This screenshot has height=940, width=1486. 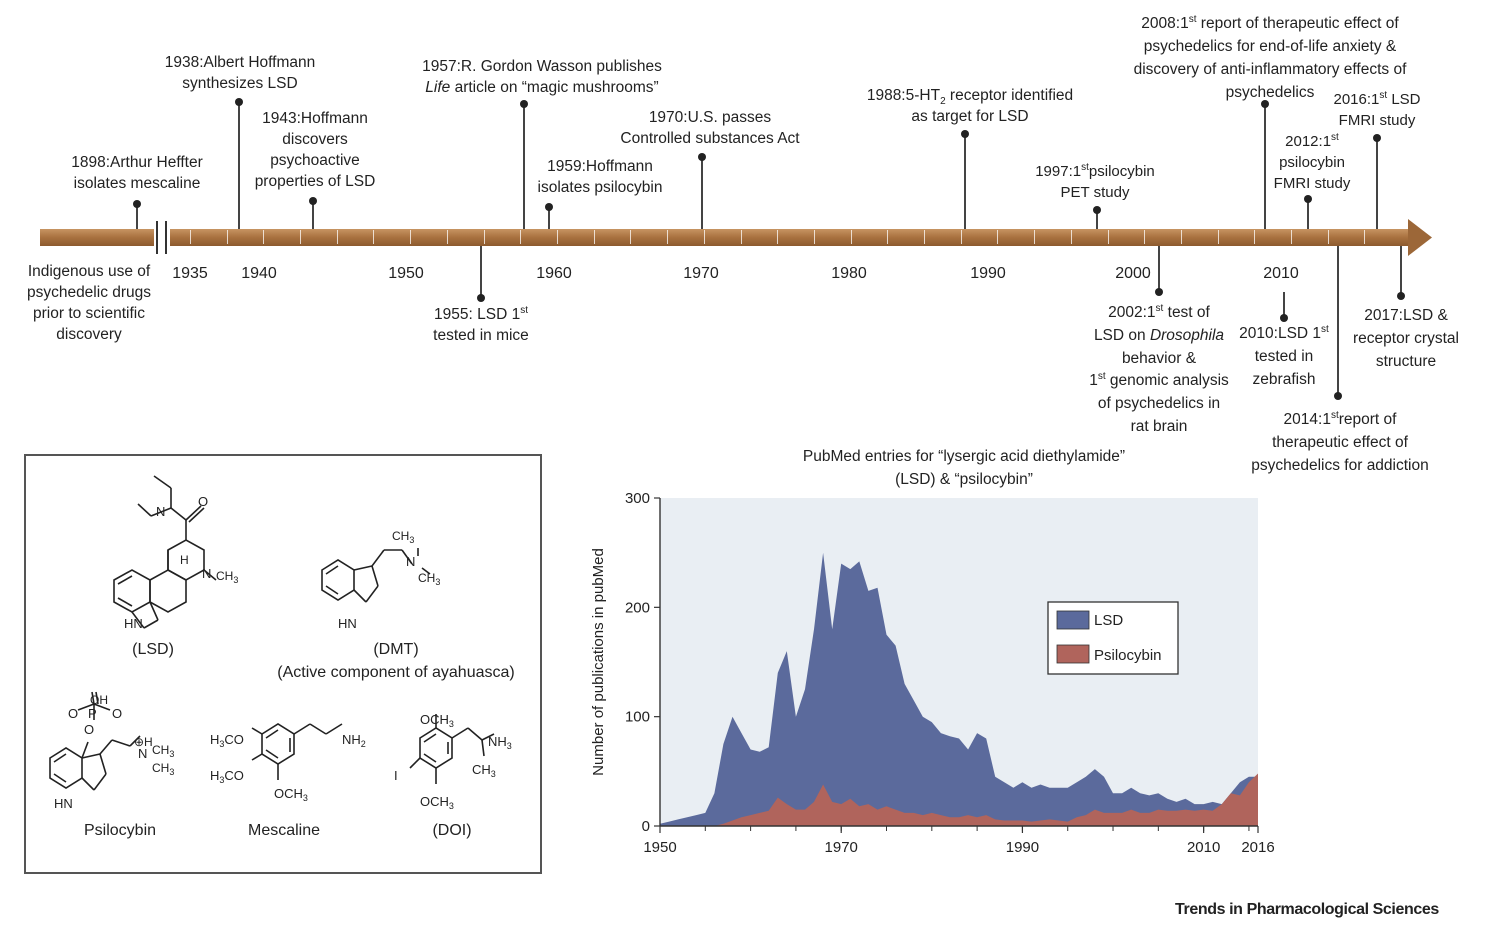 What do you see at coordinates (240, 73) in the screenshot?
I see `event-1938: 1938:Albert Hoffmann synthesizes LSD` at bounding box center [240, 73].